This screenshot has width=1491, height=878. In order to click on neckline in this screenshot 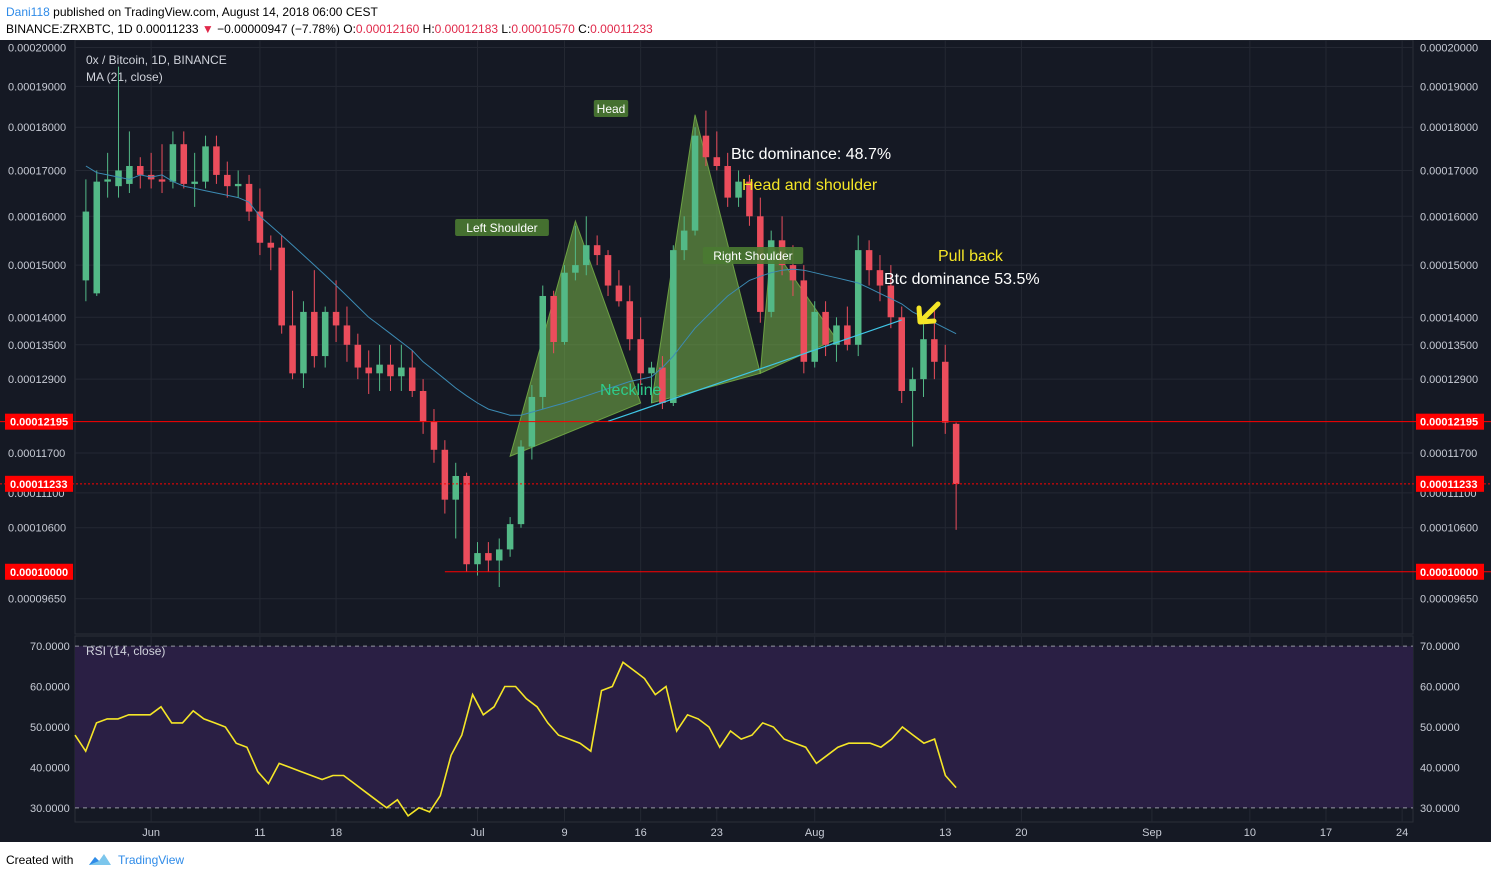, I will do `click(754, 370)`.